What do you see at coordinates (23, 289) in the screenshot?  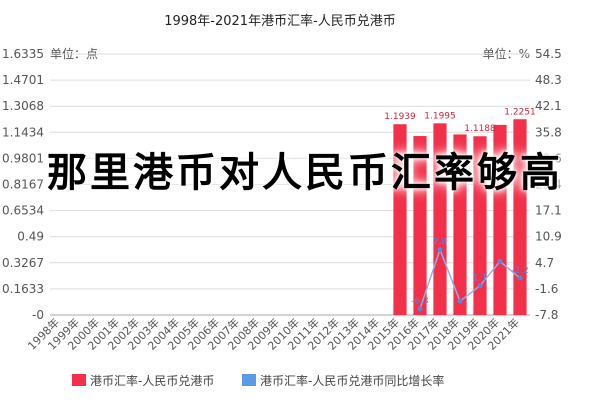 I see `left-tick-label: 0.1633` at bounding box center [23, 289].